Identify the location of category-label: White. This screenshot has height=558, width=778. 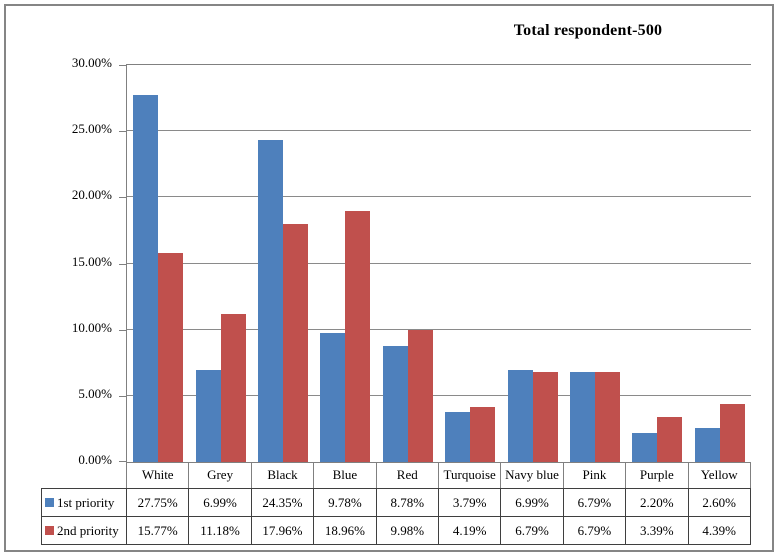
(158, 475).